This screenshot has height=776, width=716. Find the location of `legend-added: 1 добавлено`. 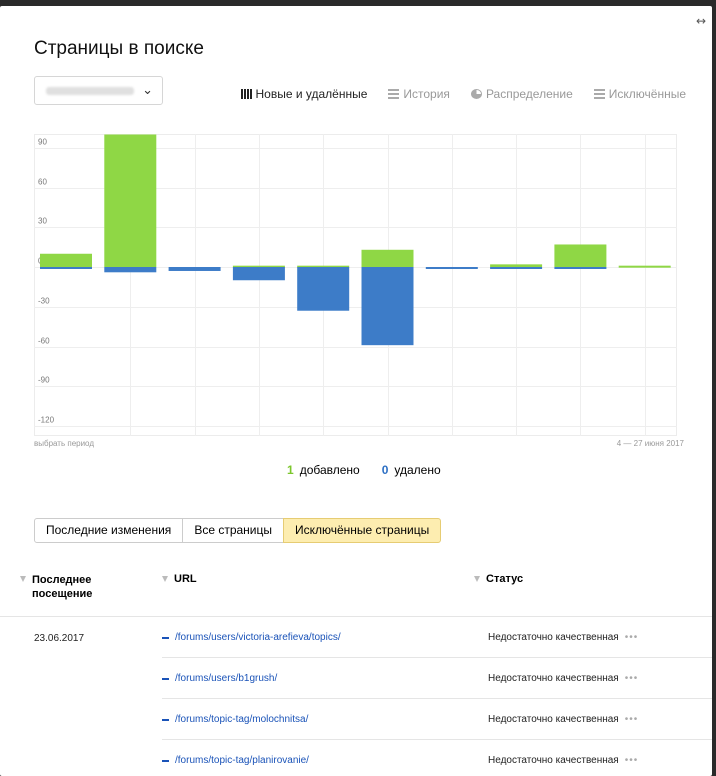

legend-added: 1 добавлено is located at coordinates (323, 470).